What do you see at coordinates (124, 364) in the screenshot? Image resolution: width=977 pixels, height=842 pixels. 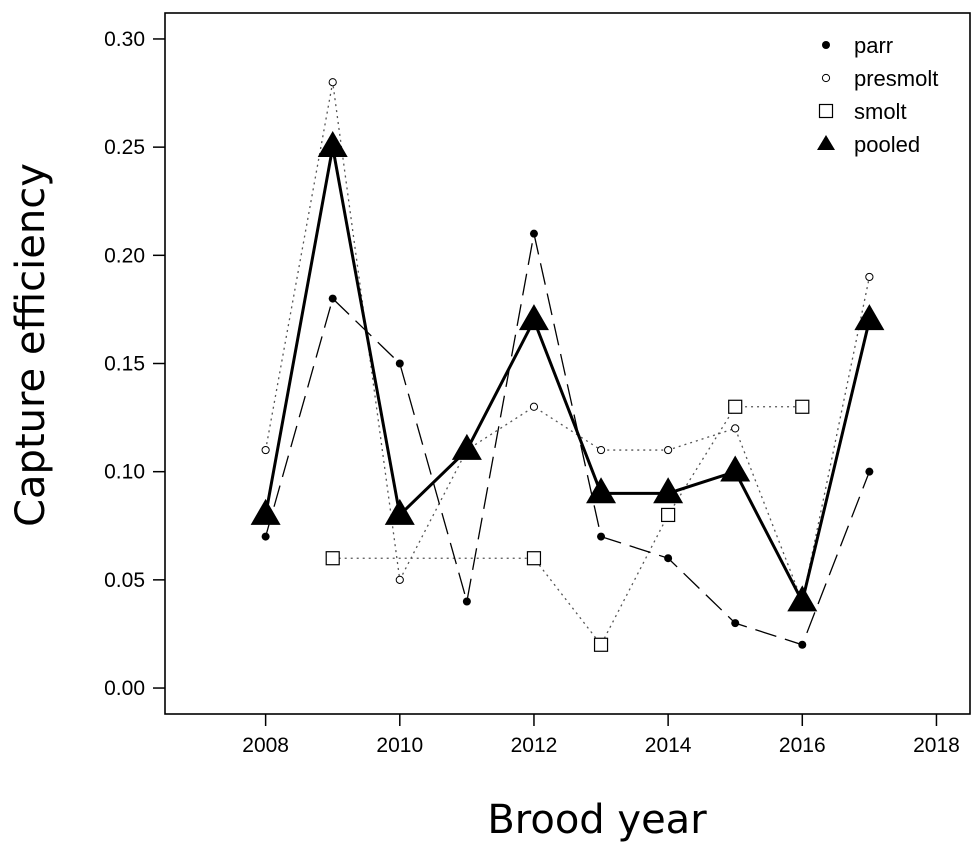 I see `y-tick-label: 0.15` at bounding box center [124, 364].